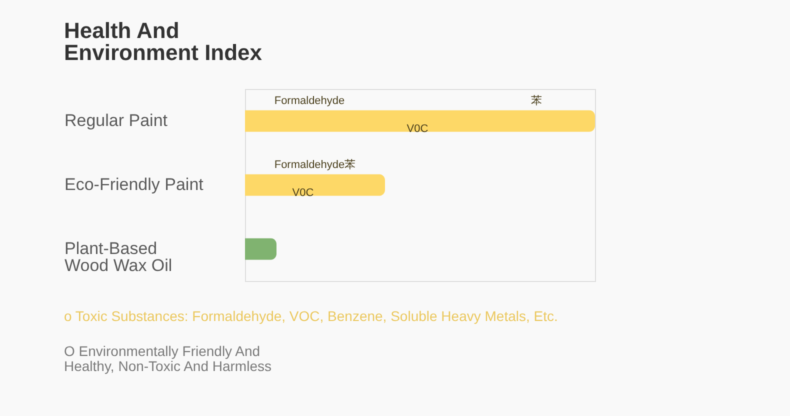 The width and height of the screenshot is (790, 416). What do you see at coordinates (118, 257) in the screenshot?
I see `y-tick-label: Plant-Based Wood Wax Oil` at bounding box center [118, 257].